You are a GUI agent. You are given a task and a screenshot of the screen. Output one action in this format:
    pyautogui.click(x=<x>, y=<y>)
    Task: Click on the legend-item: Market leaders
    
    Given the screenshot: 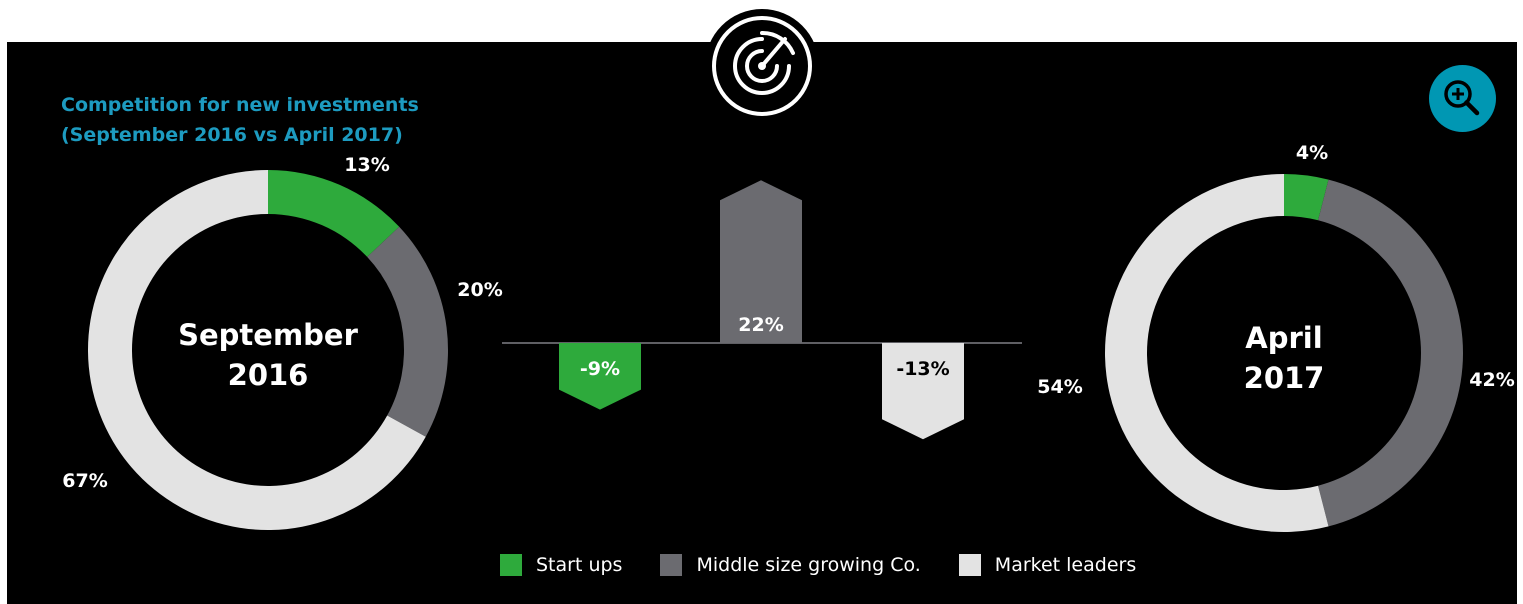 What is the action you would take?
    pyautogui.click(x=1047, y=565)
    